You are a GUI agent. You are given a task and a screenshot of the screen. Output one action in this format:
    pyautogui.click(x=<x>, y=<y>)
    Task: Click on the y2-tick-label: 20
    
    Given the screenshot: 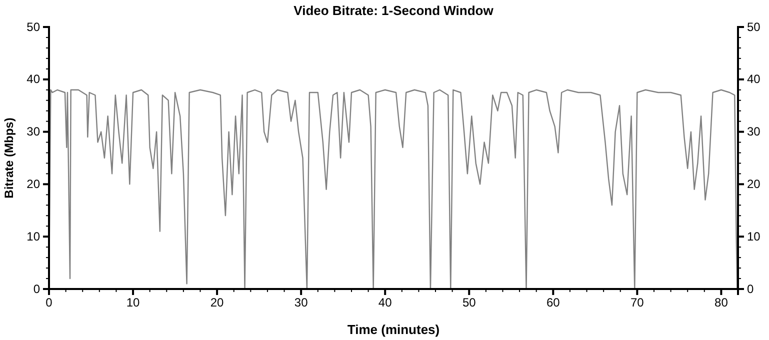 What is the action you would take?
    pyautogui.click(x=754, y=184)
    